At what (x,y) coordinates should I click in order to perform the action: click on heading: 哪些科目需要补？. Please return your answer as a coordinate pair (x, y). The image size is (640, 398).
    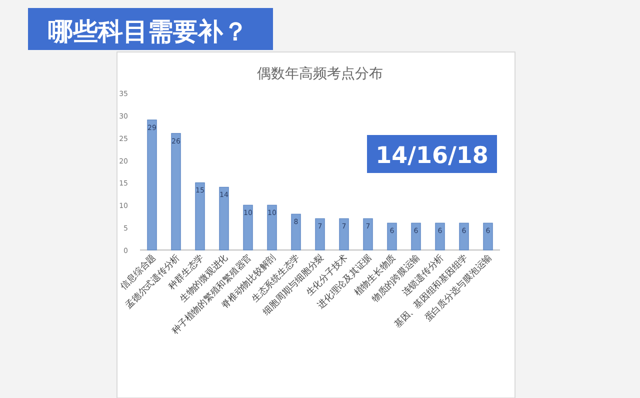
    Looking at the image, I should click on (150, 29).